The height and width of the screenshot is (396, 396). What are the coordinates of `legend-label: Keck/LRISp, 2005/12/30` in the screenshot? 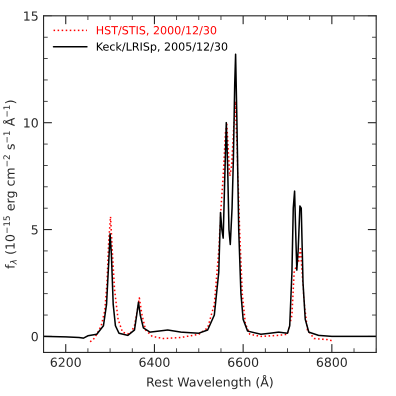 It's located at (162, 47).